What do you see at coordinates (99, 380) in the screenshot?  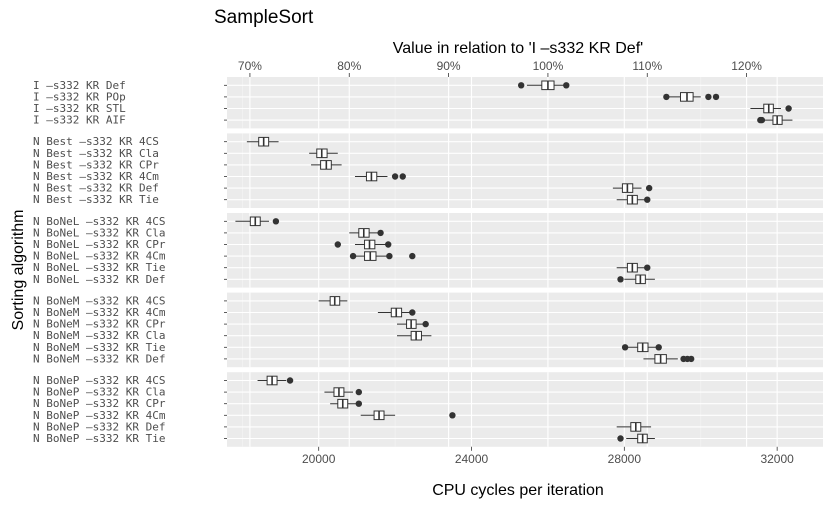 I see `y-tick-label: N BoNeP –s332 KR 4CS` at bounding box center [99, 380].